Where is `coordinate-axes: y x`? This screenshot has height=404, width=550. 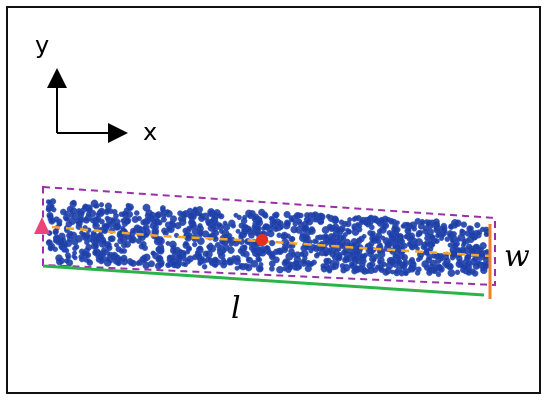 coordinate-axes: y x is located at coordinates (96, 88).